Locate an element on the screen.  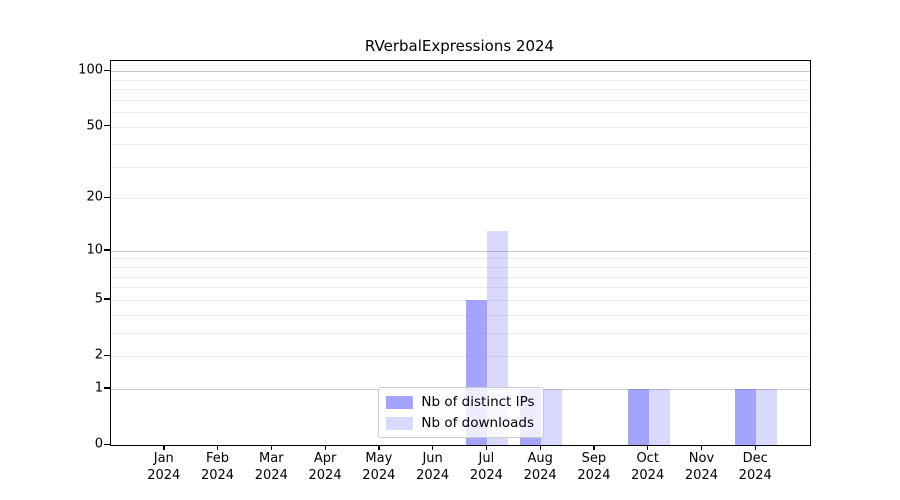
y-tick-label-1: 1 is located at coordinates (98, 388).